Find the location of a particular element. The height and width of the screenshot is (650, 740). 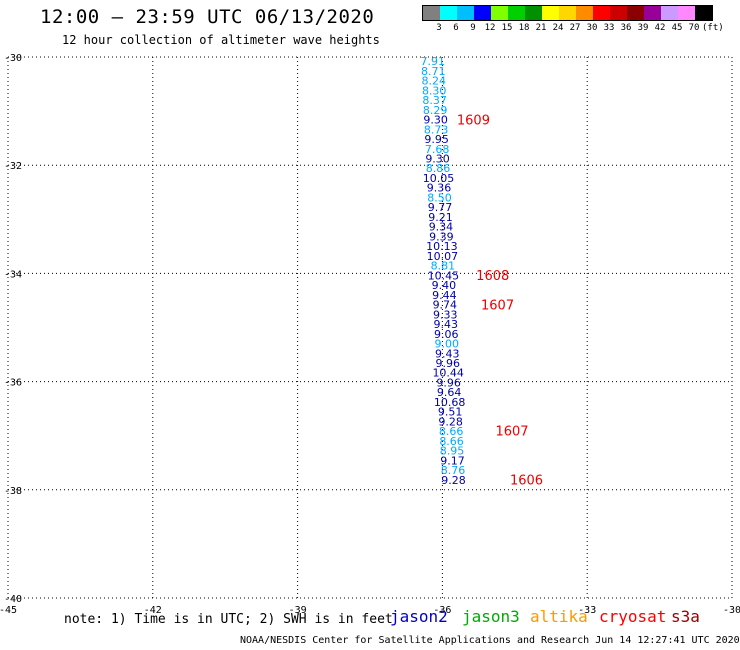

legend-tick-label: 45 is located at coordinates (677, 28).